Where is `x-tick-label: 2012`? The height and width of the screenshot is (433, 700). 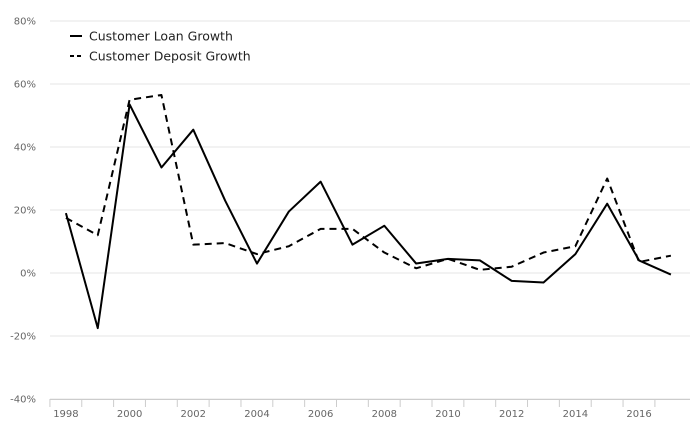
x-tick-label: 2012 is located at coordinates (511, 414).